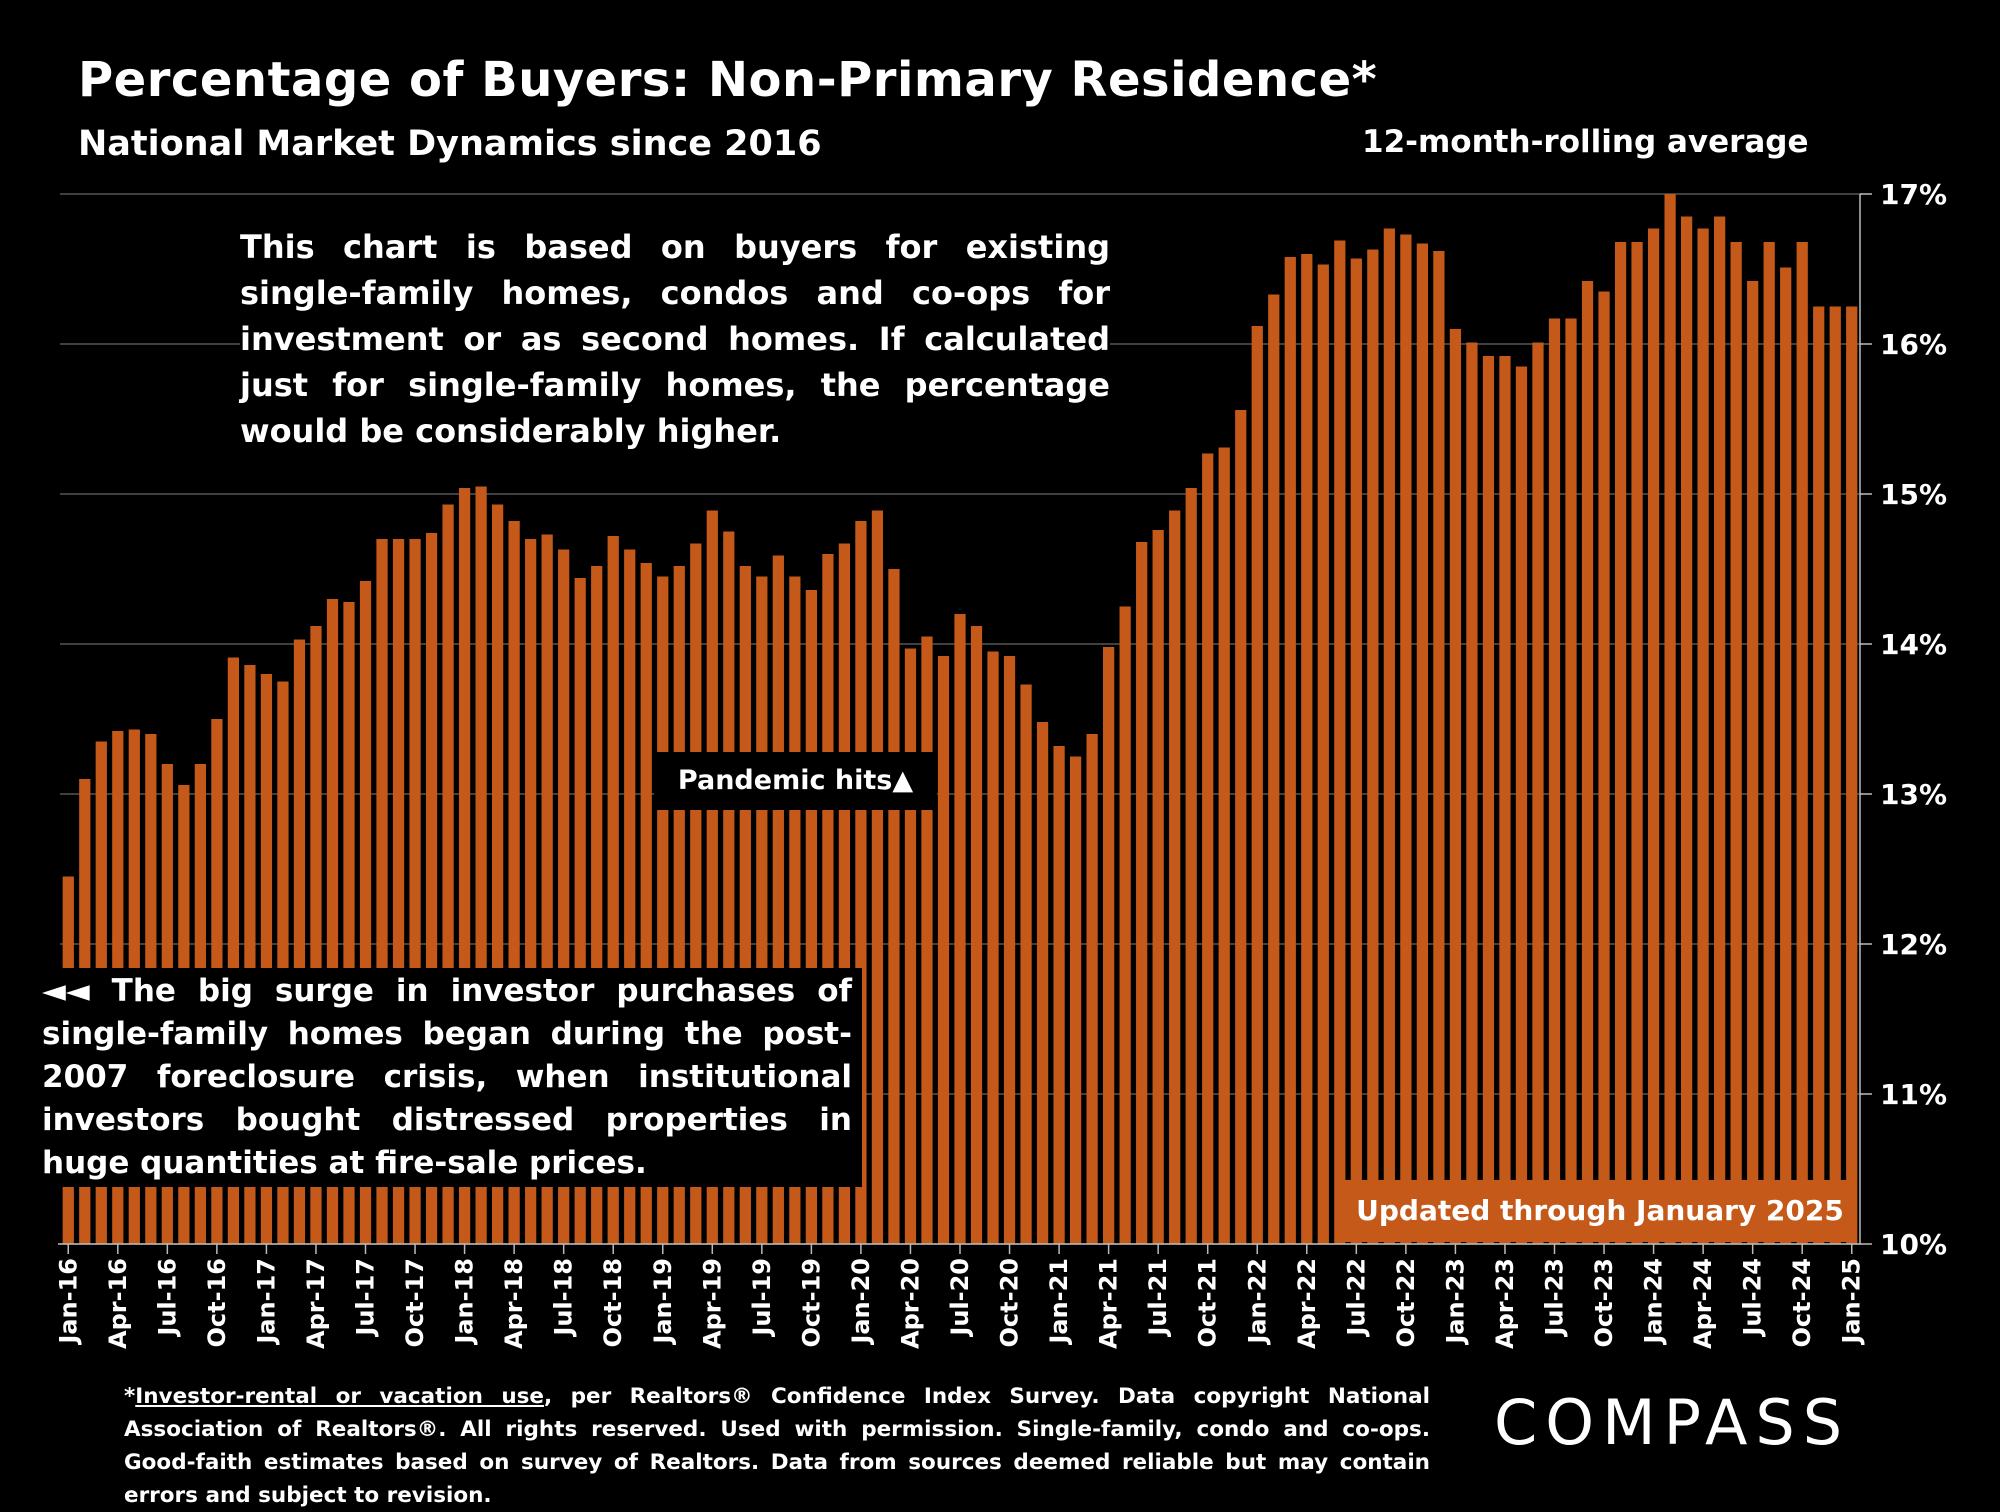 The height and width of the screenshot is (1512, 2000). What do you see at coordinates (1455, 1302) in the screenshot?
I see `x-tick-label: Jan-23` at bounding box center [1455, 1302].